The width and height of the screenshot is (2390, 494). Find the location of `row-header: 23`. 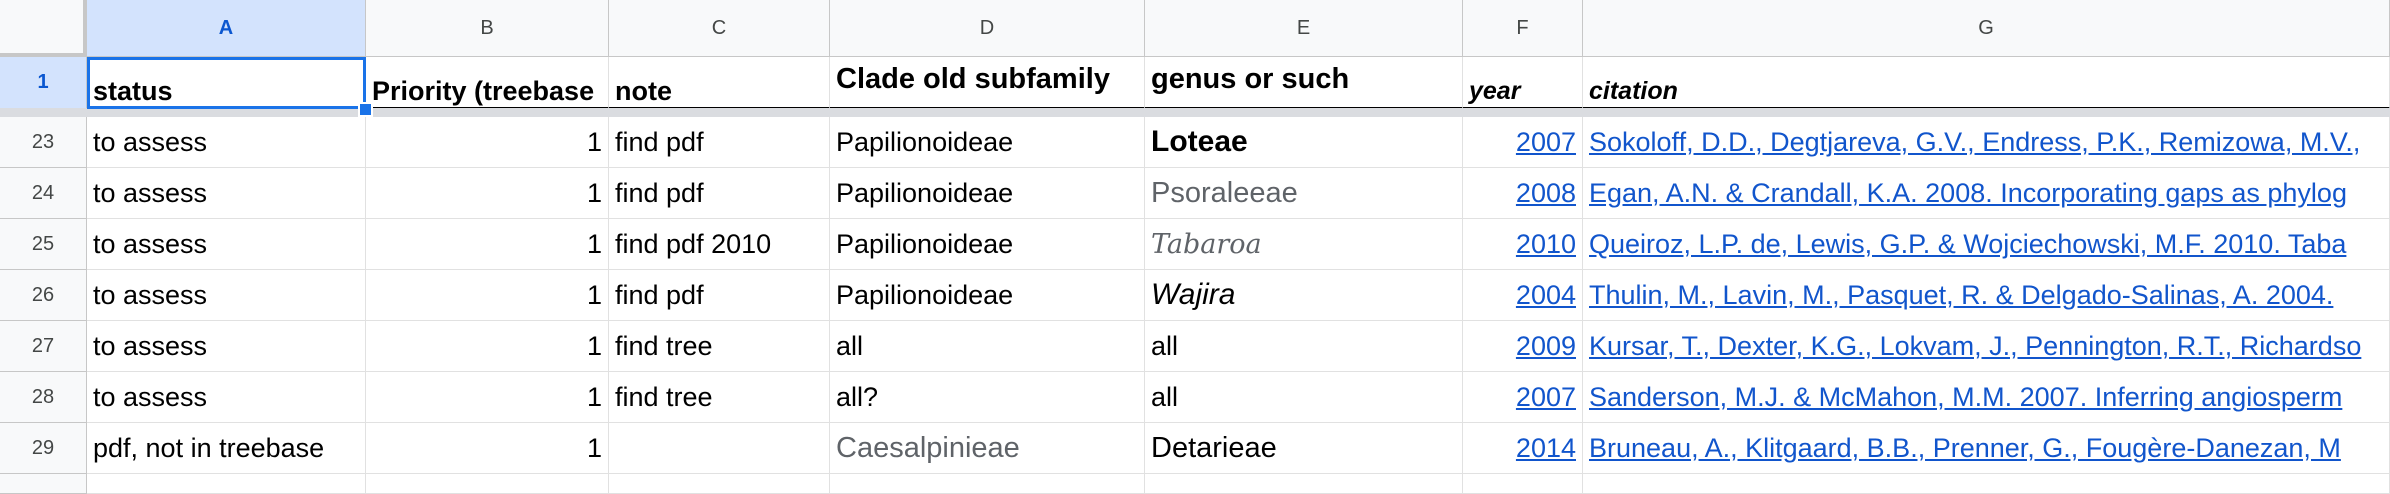

row-header: 23 is located at coordinates (43, 142).